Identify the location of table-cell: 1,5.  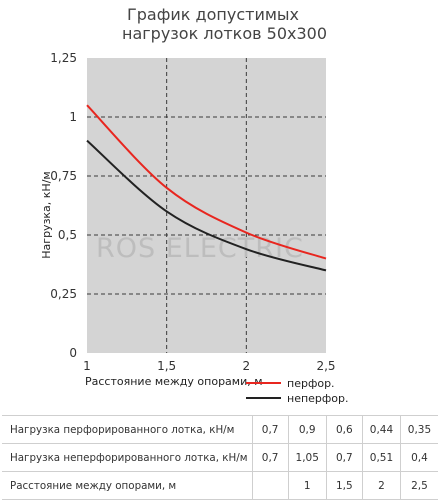
(344, 485).